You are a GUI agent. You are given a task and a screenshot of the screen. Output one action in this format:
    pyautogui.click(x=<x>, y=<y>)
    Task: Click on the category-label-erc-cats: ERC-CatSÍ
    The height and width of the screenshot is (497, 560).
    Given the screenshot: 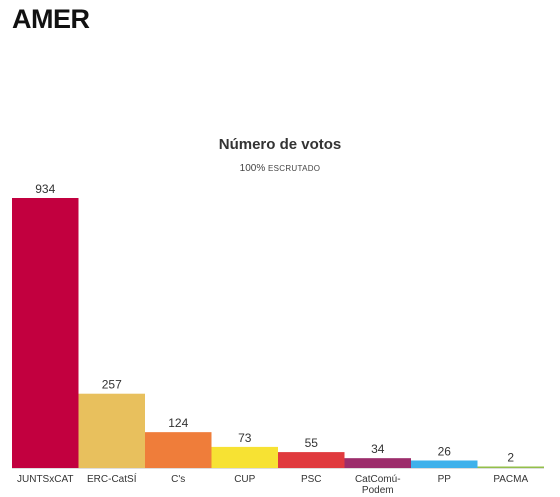 What is the action you would take?
    pyautogui.click(x=112, y=478)
    